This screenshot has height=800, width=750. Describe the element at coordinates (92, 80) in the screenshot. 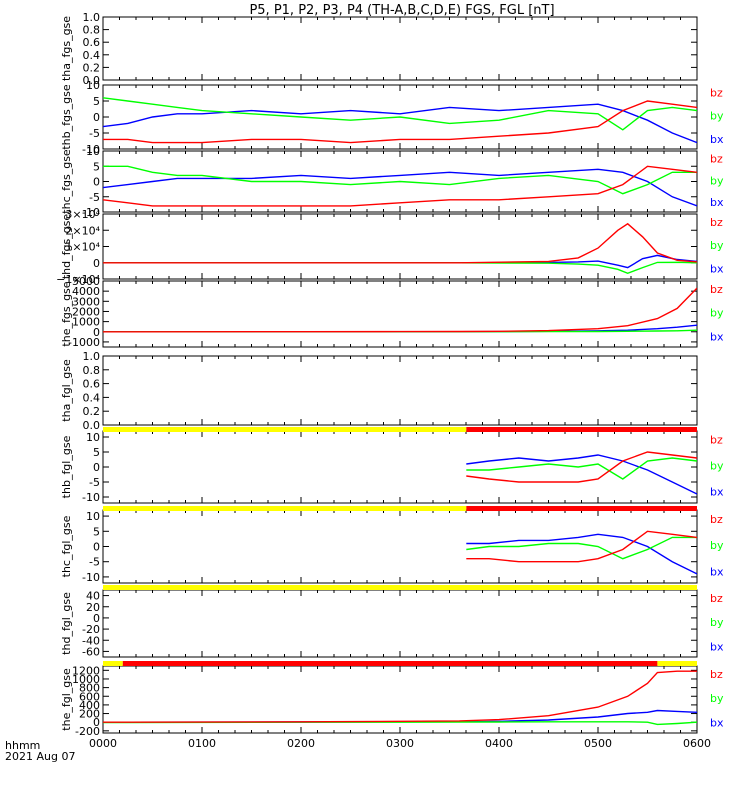

I see `y-tick-label: 0.0` at that location.